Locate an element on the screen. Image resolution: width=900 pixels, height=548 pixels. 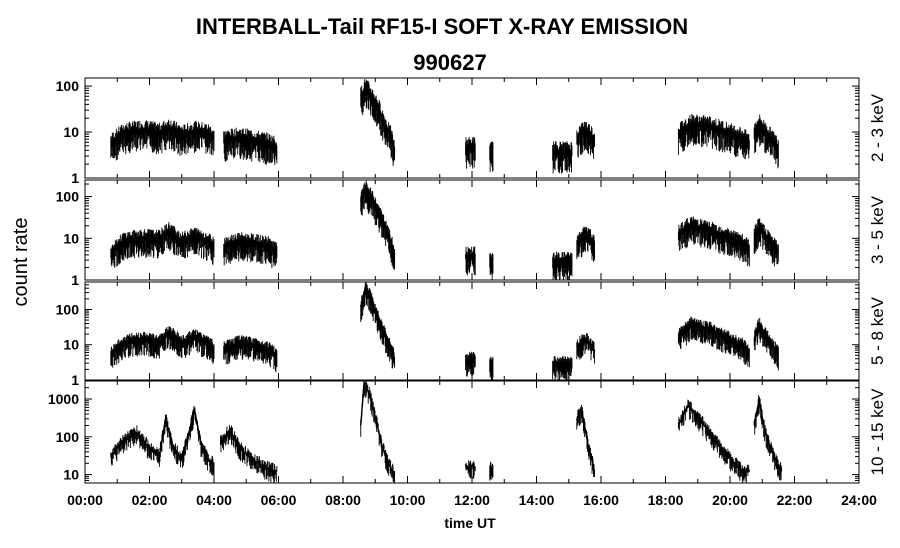
y-axis-label: count rate is located at coordinates (21, 262).